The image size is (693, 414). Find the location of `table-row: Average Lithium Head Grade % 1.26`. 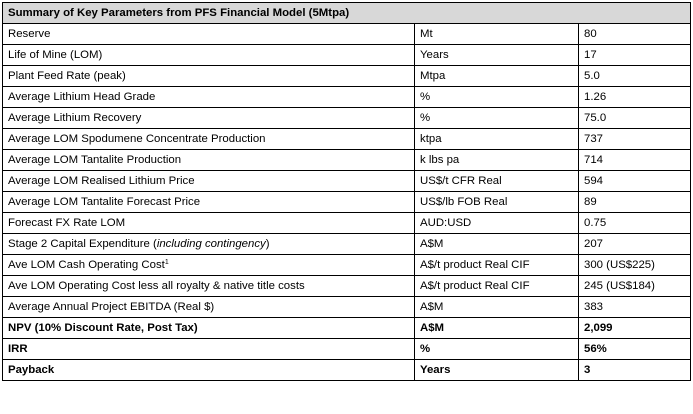

table-row: Average Lithium Head Grade % 1.26 is located at coordinates (347, 97).